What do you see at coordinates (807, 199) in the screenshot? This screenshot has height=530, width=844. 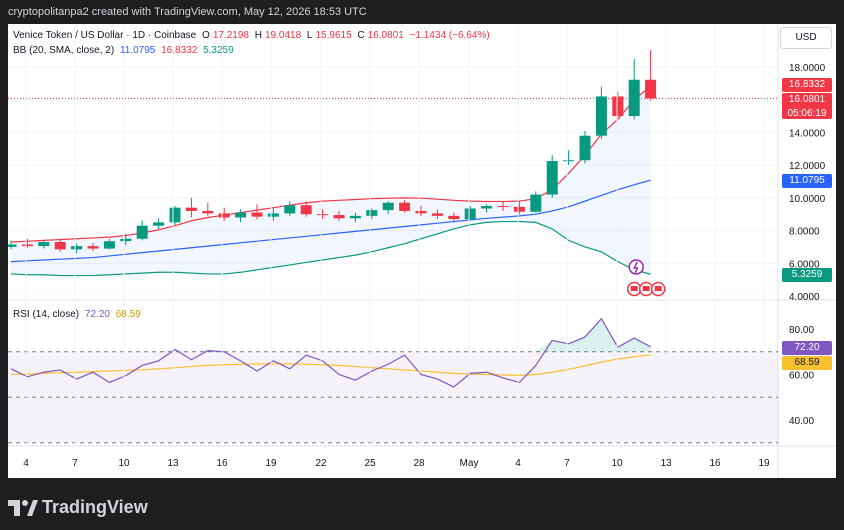 I see `price-axis-label: 10.0000` at bounding box center [807, 199].